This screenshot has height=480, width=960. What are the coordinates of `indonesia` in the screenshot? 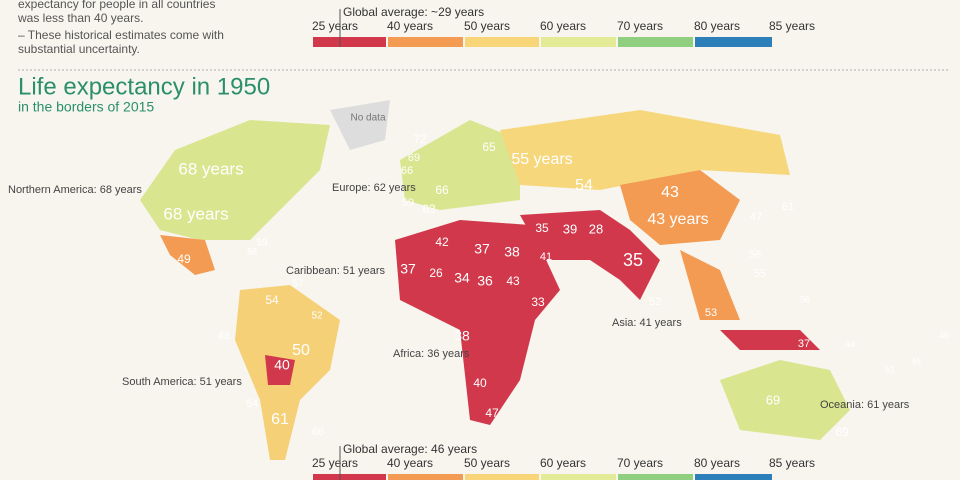 It's located at (770, 340).